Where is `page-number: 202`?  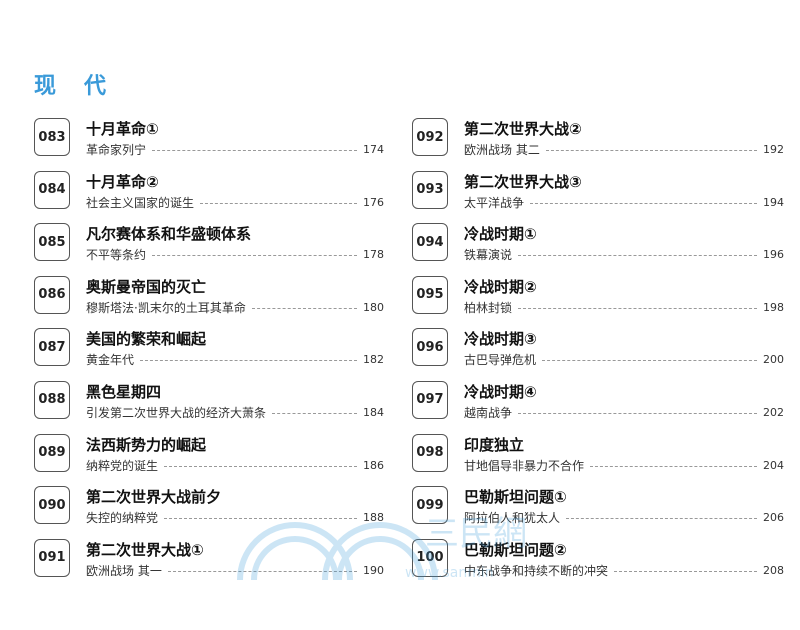 page-number: 202 is located at coordinates (773, 412).